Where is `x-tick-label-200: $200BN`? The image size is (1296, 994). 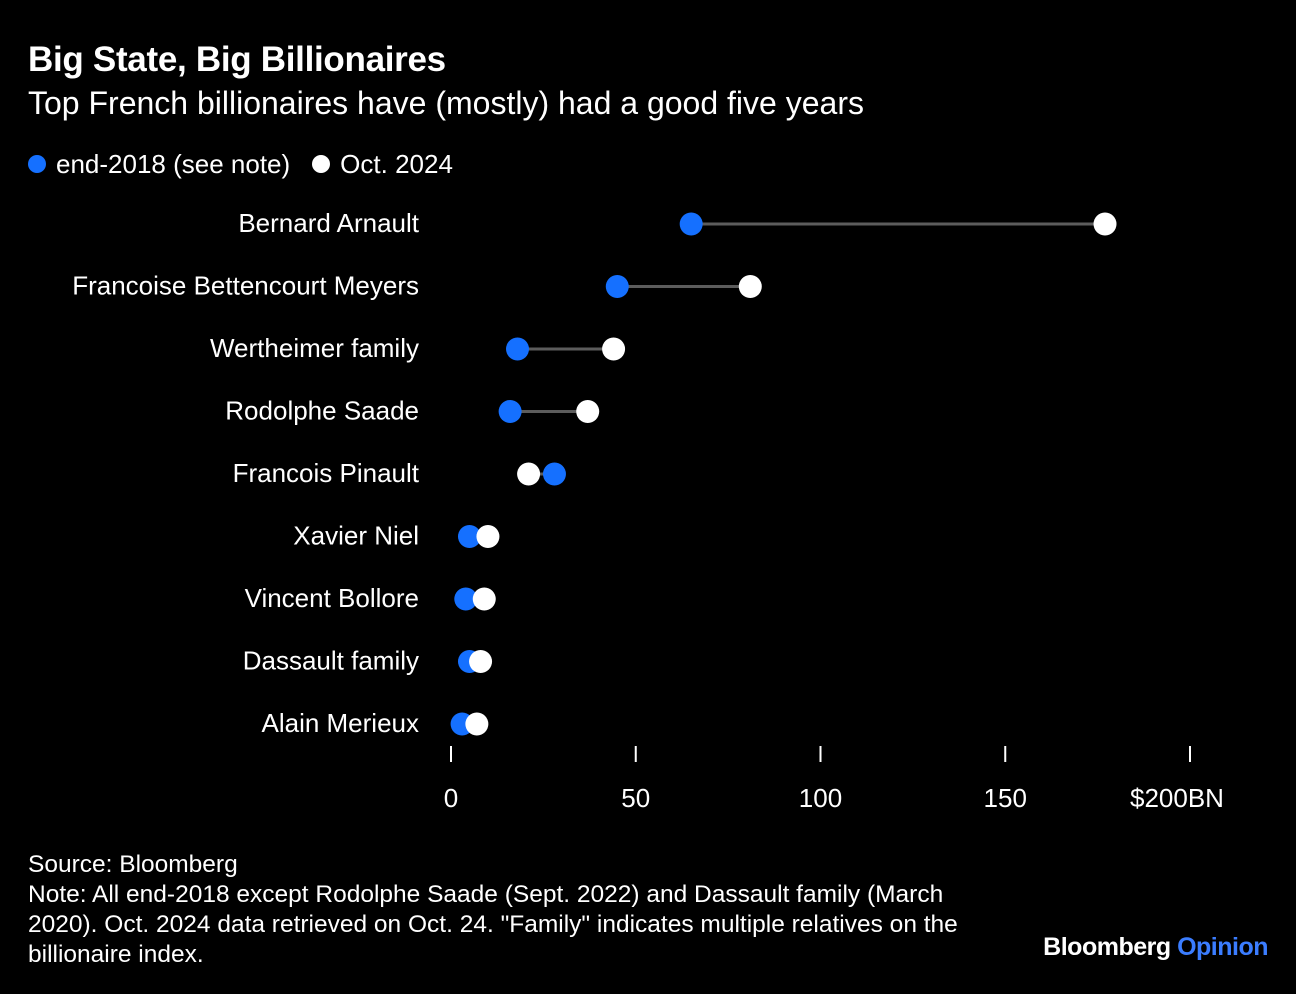 x-tick-label-200: $200BN is located at coordinates (1177, 798).